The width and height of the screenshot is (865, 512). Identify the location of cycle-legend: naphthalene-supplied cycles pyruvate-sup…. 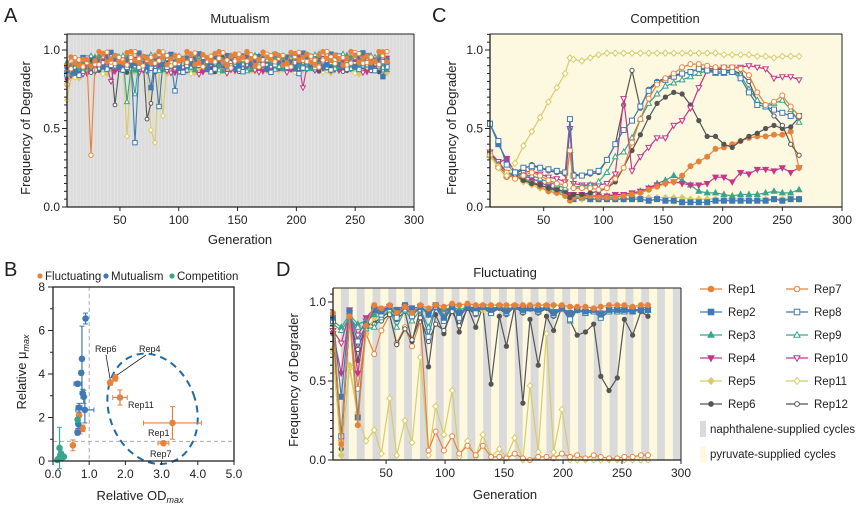
(777, 441).